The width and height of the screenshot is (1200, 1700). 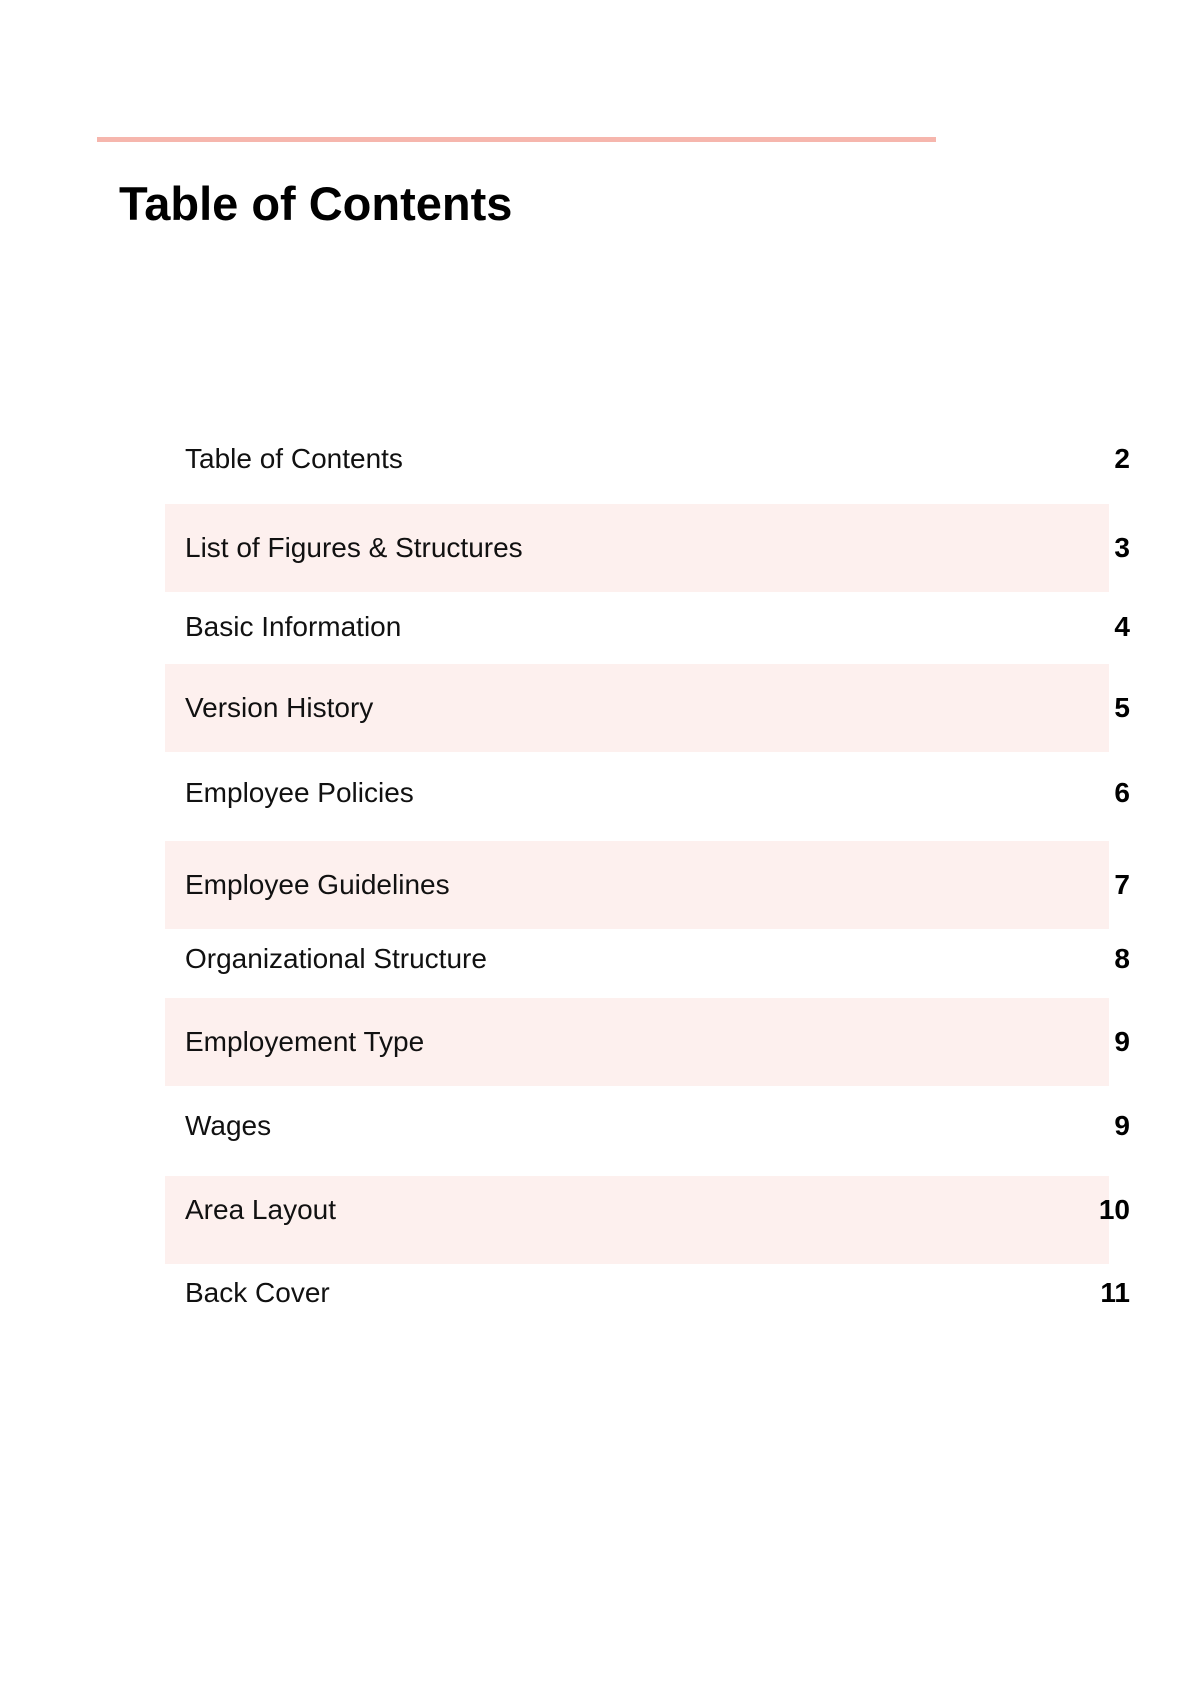 What do you see at coordinates (228, 1125) in the screenshot?
I see `toc-entry-label: Wages` at bounding box center [228, 1125].